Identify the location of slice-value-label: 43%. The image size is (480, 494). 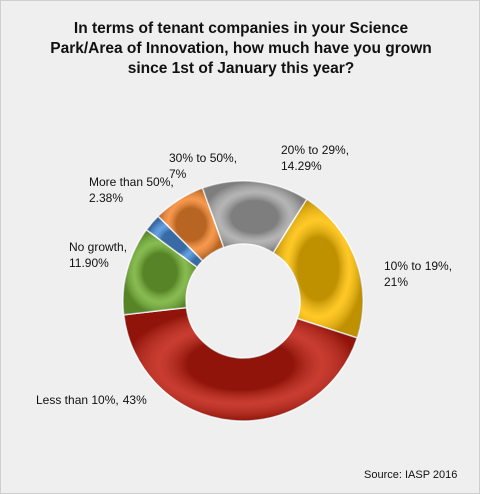
(135, 400).